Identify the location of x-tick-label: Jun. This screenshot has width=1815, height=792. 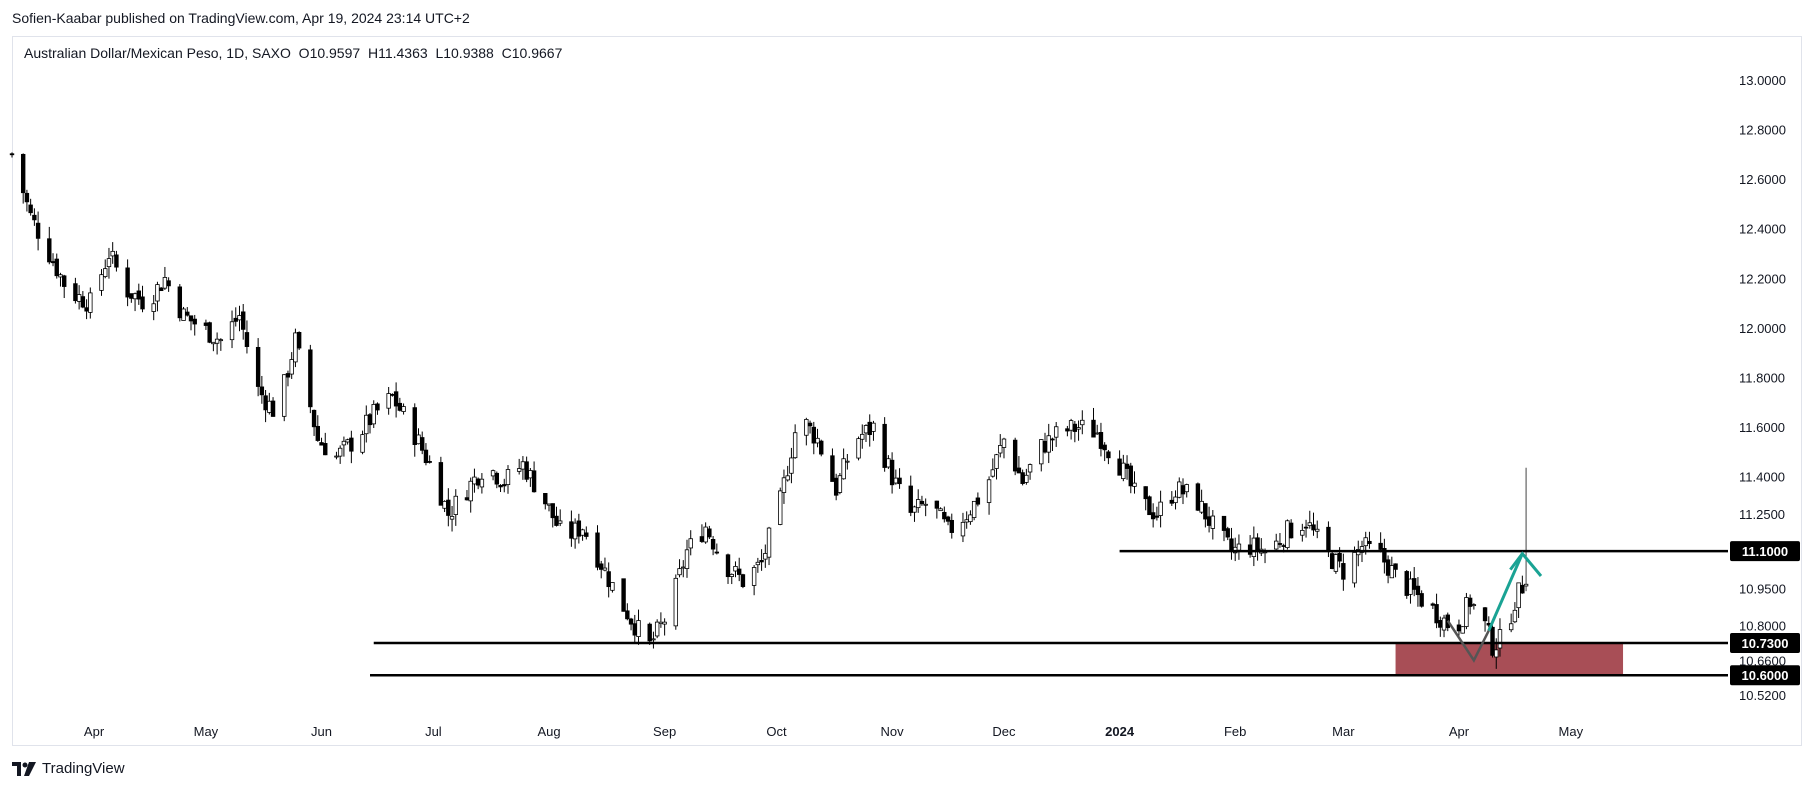
(321, 731).